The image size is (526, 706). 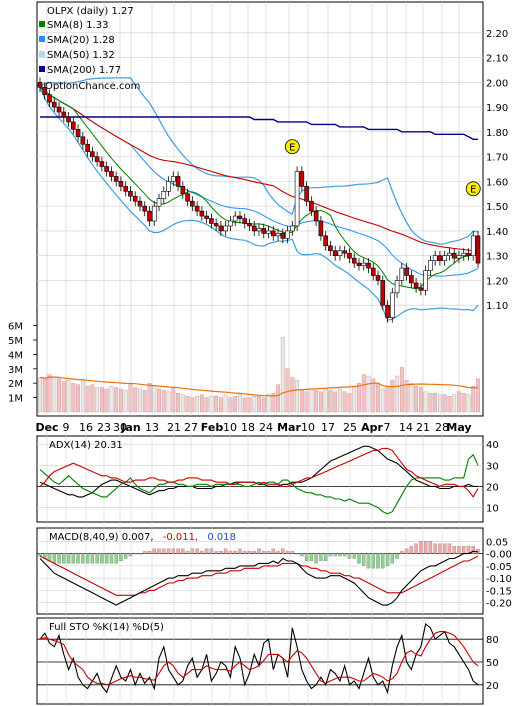 I want to click on sma8-swatch, so click(x=42, y=24).